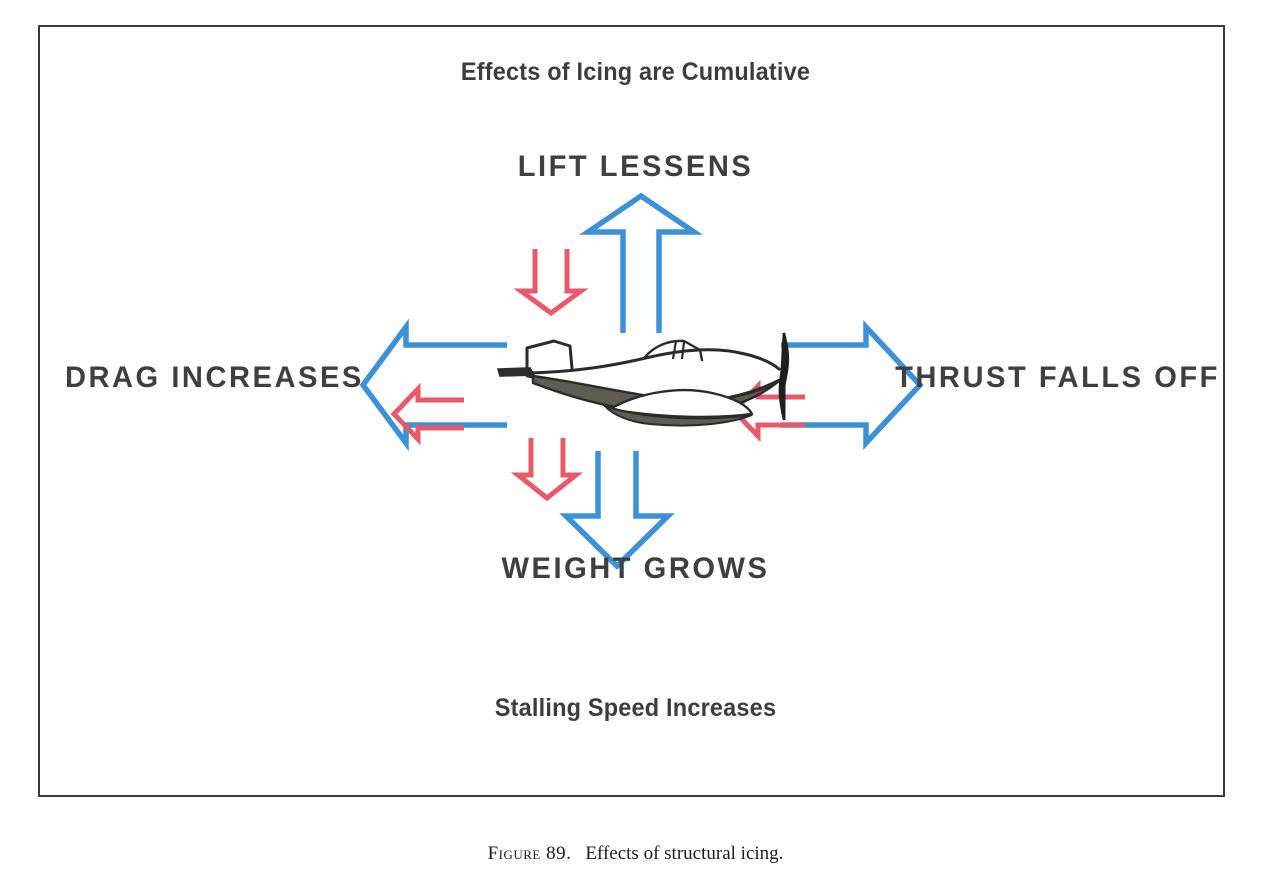 The image size is (1271, 893). I want to click on force-label-weight: WEIGHT GROWS, so click(635, 568).